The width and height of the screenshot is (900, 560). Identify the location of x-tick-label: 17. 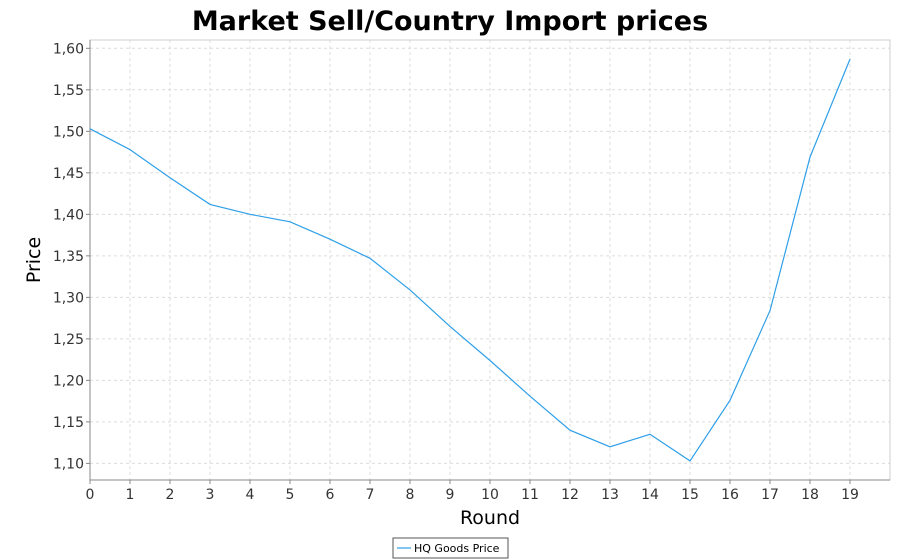
(770, 495).